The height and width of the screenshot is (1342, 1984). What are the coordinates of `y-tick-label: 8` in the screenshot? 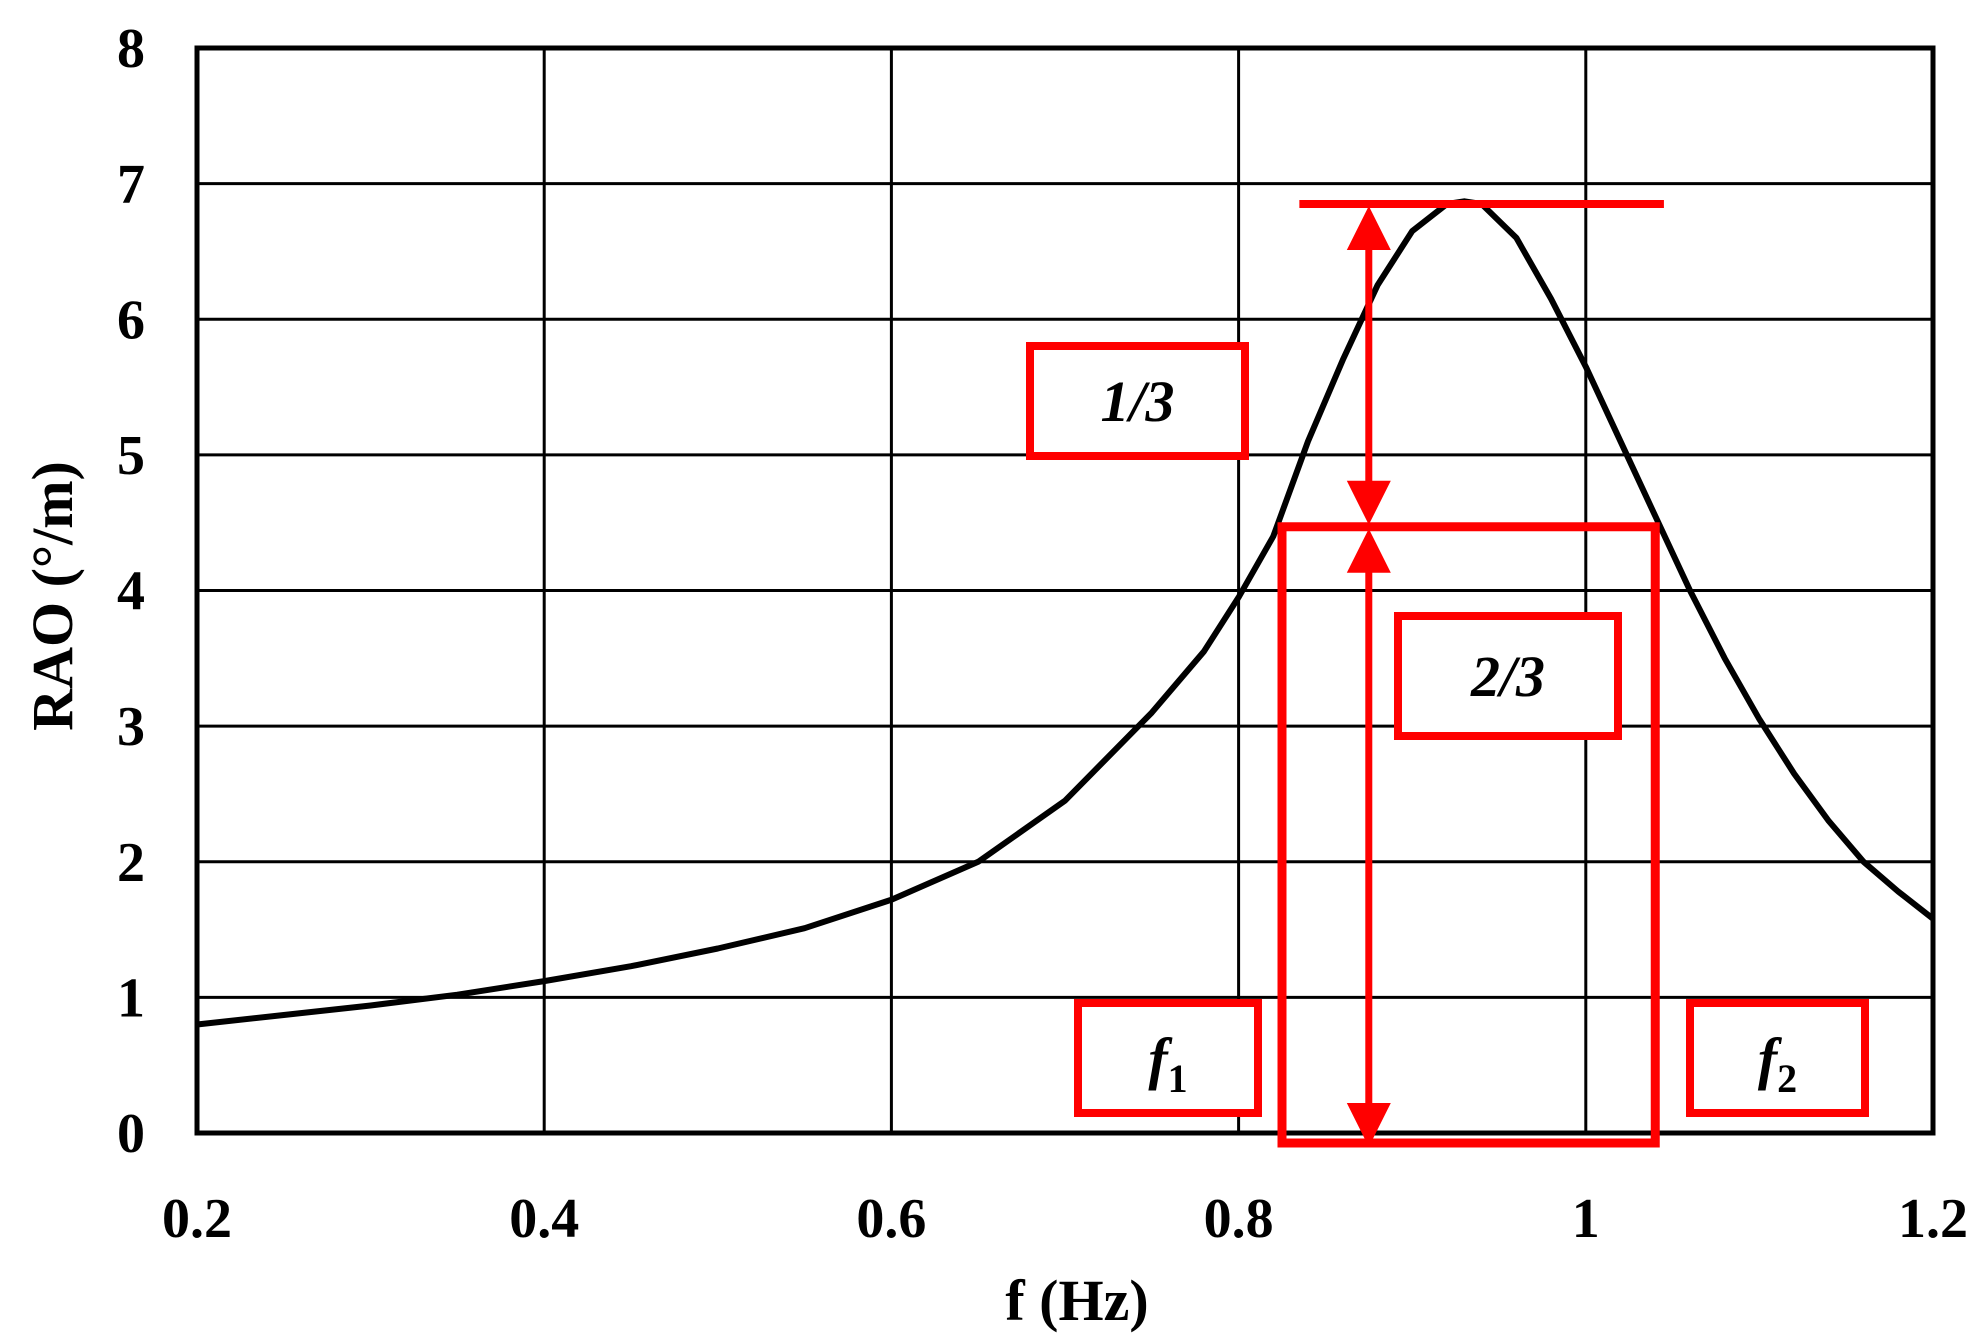 It's located at (131, 49).